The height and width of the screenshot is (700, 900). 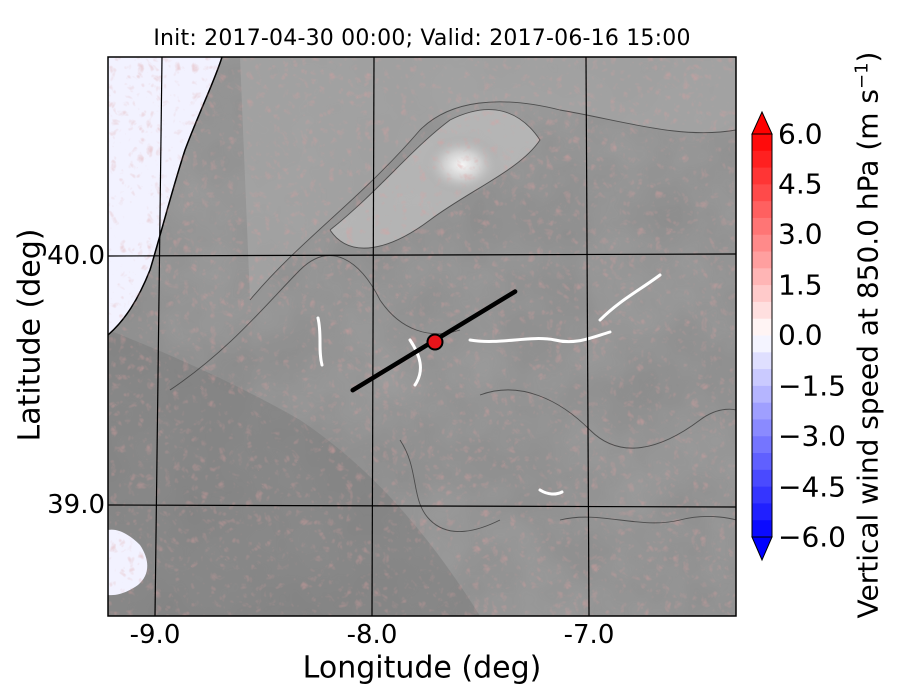 What do you see at coordinates (762, 549) in the screenshot?
I see `colorbar-extend-min` at bounding box center [762, 549].